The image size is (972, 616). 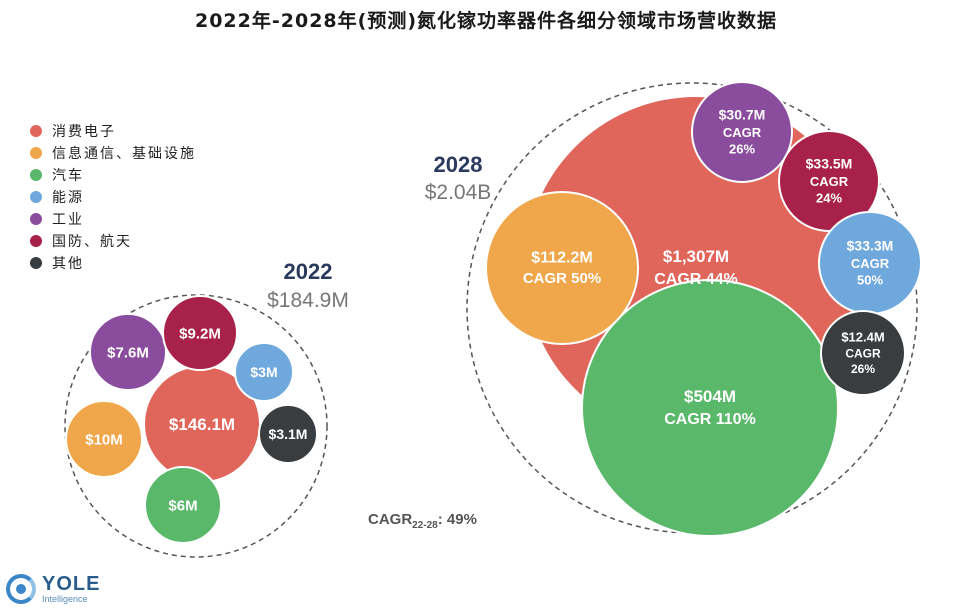 What do you see at coordinates (92, 242) in the screenshot?
I see `legend-label: 国防、航天` at bounding box center [92, 242].